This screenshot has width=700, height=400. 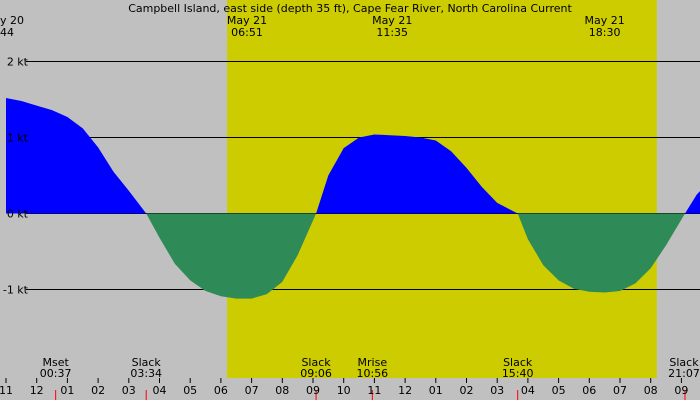 I want to click on y-tick-label: 2 kt, so click(x=18, y=62).